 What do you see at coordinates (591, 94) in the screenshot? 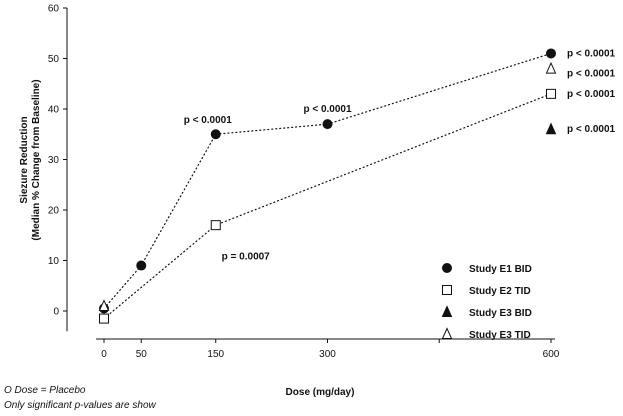
I see `p-value-annotation-5: p < 0.0001` at bounding box center [591, 94].